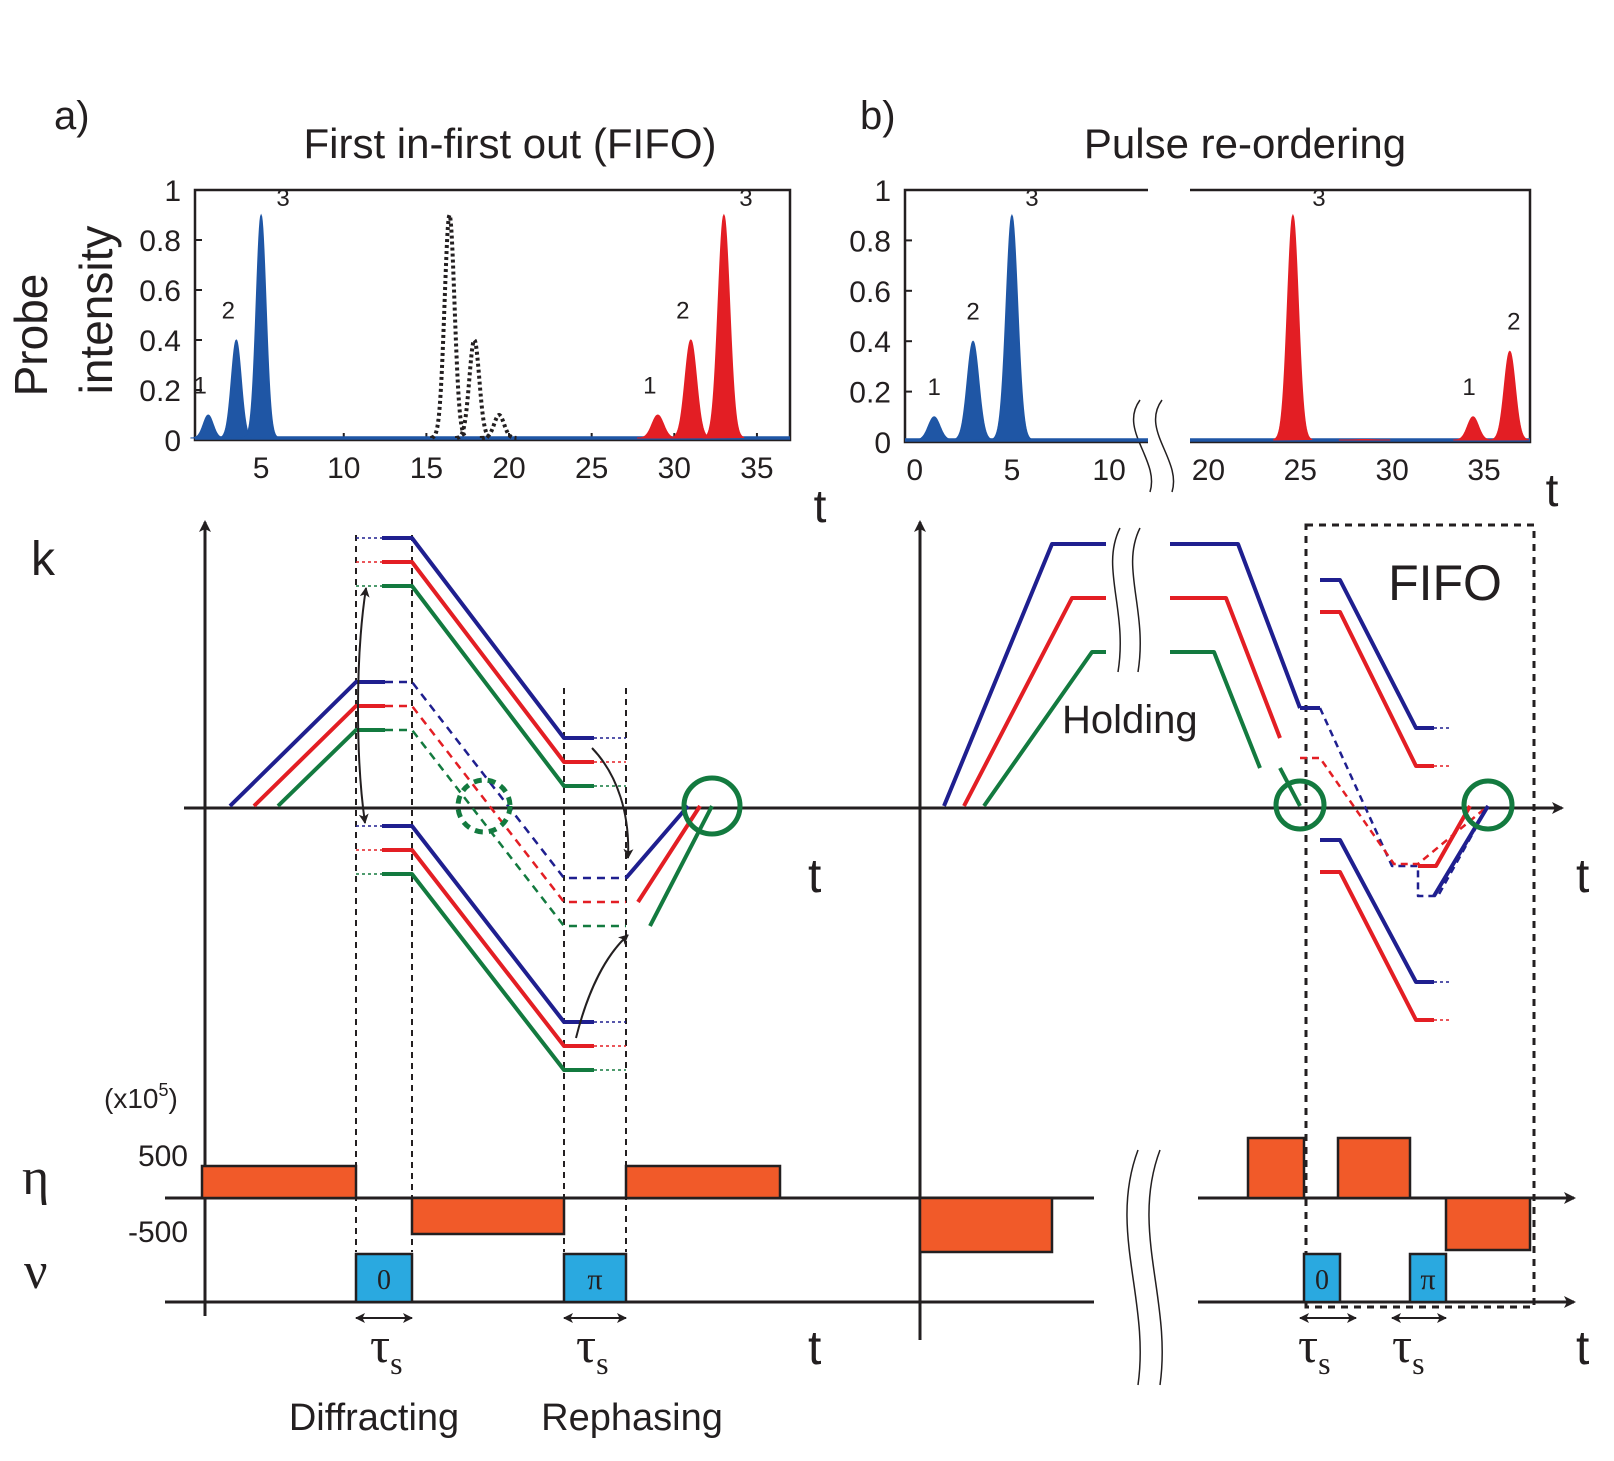 This screenshot has width=1614, height=1461. I want to click on plot-b-red-peak-label: 3, so click(1318, 198).